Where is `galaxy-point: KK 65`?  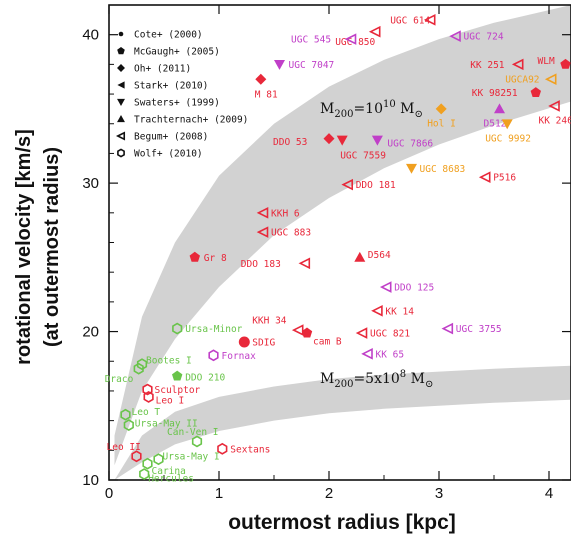 galaxy-point: KK 65 is located at coordinates (383, 354).